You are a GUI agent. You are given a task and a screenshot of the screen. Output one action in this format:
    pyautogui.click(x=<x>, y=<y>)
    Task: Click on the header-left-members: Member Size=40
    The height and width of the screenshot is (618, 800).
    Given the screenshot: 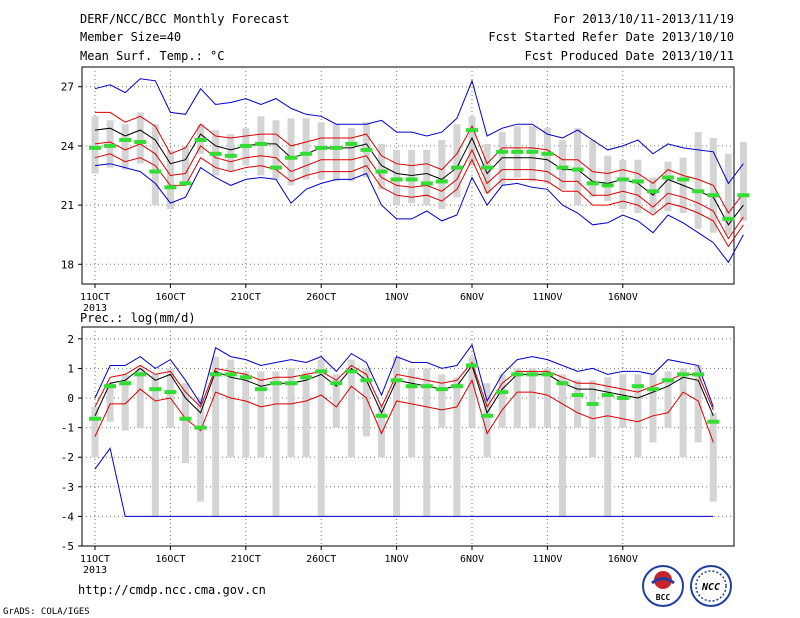 What is the action you would take?
    pyautogui.click(x=130, y=37)
    